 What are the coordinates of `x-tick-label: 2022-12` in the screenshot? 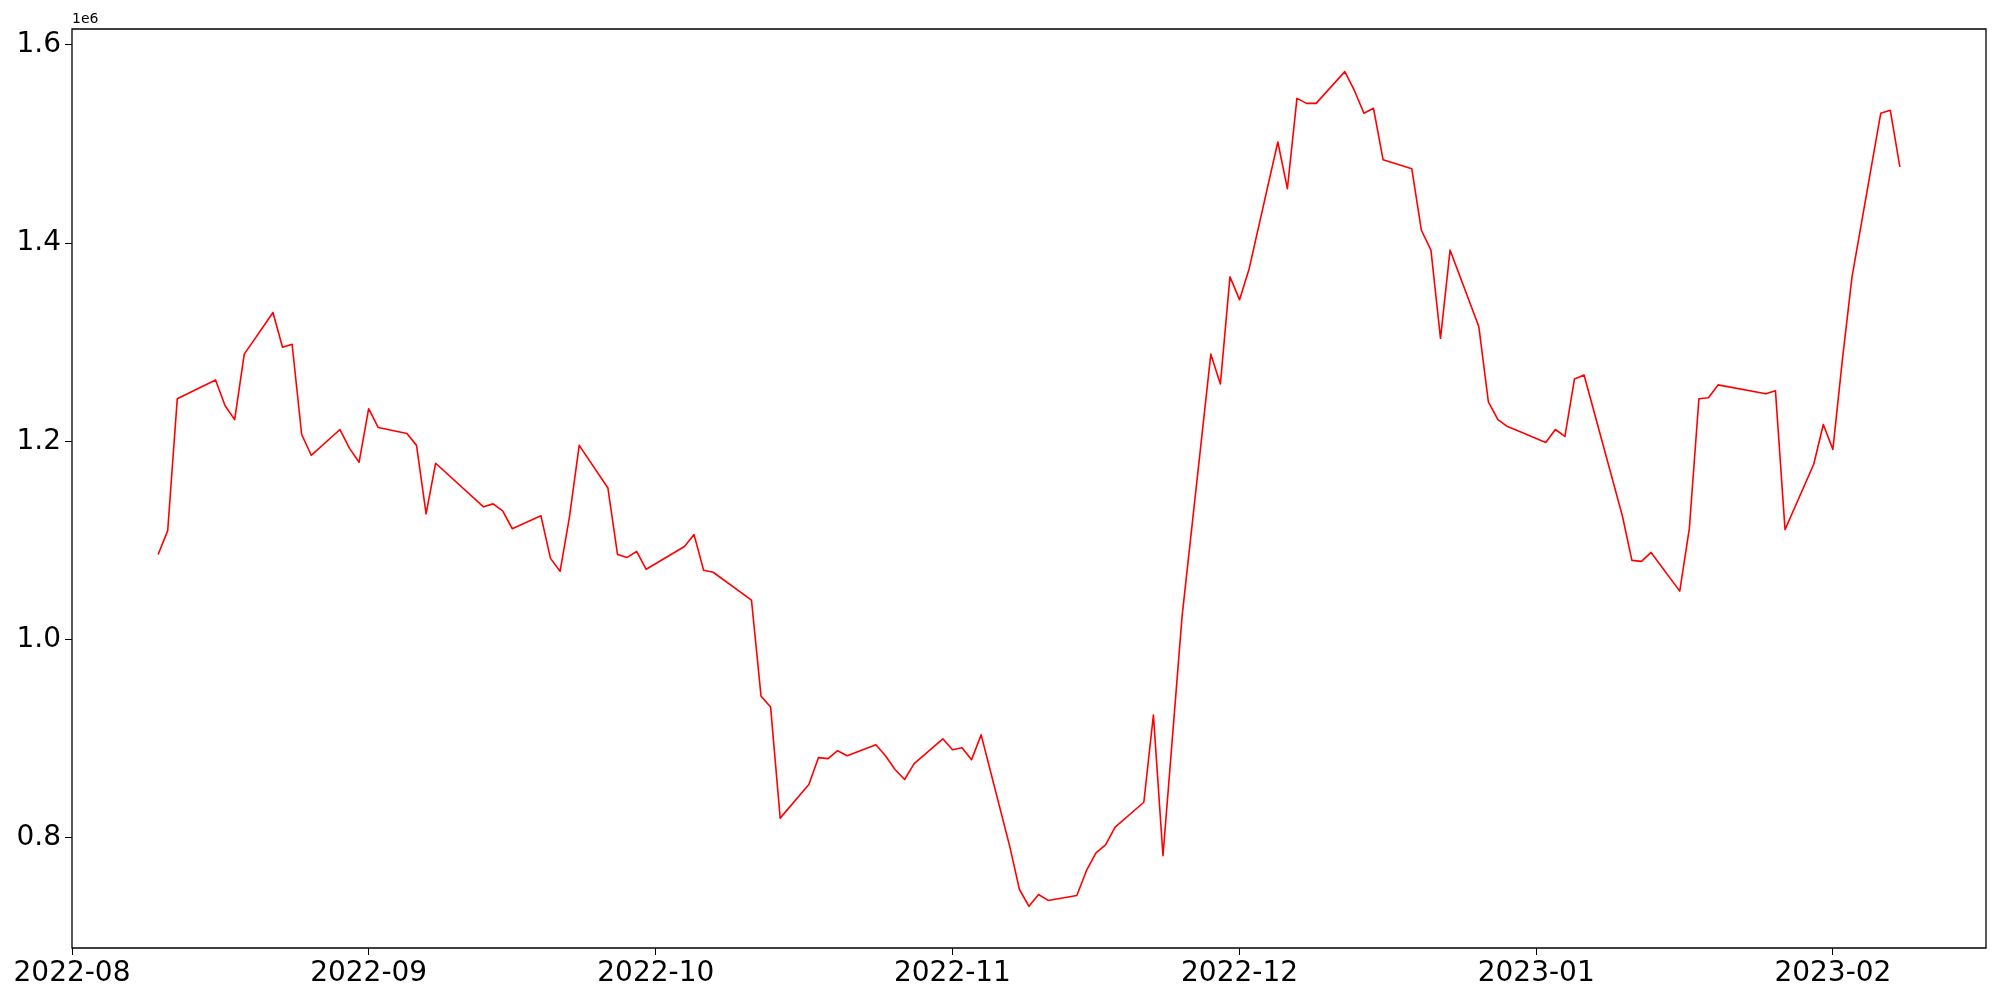 It's located at (1240, 972).